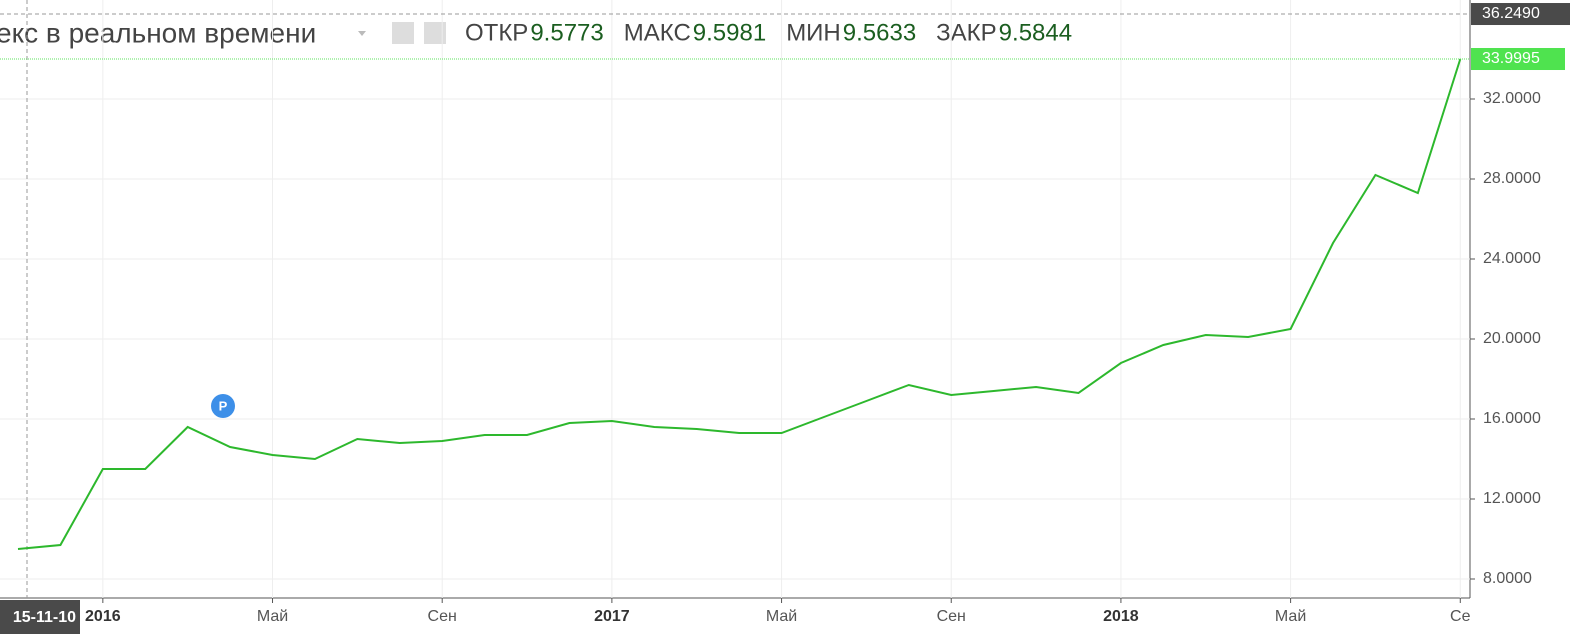 This screenshot has width=1570, height=634. What do you see at coordinates (1121, 616) in the screenshot?
I see `x-tick-label: 2018` at bounding box center [1121, 616].